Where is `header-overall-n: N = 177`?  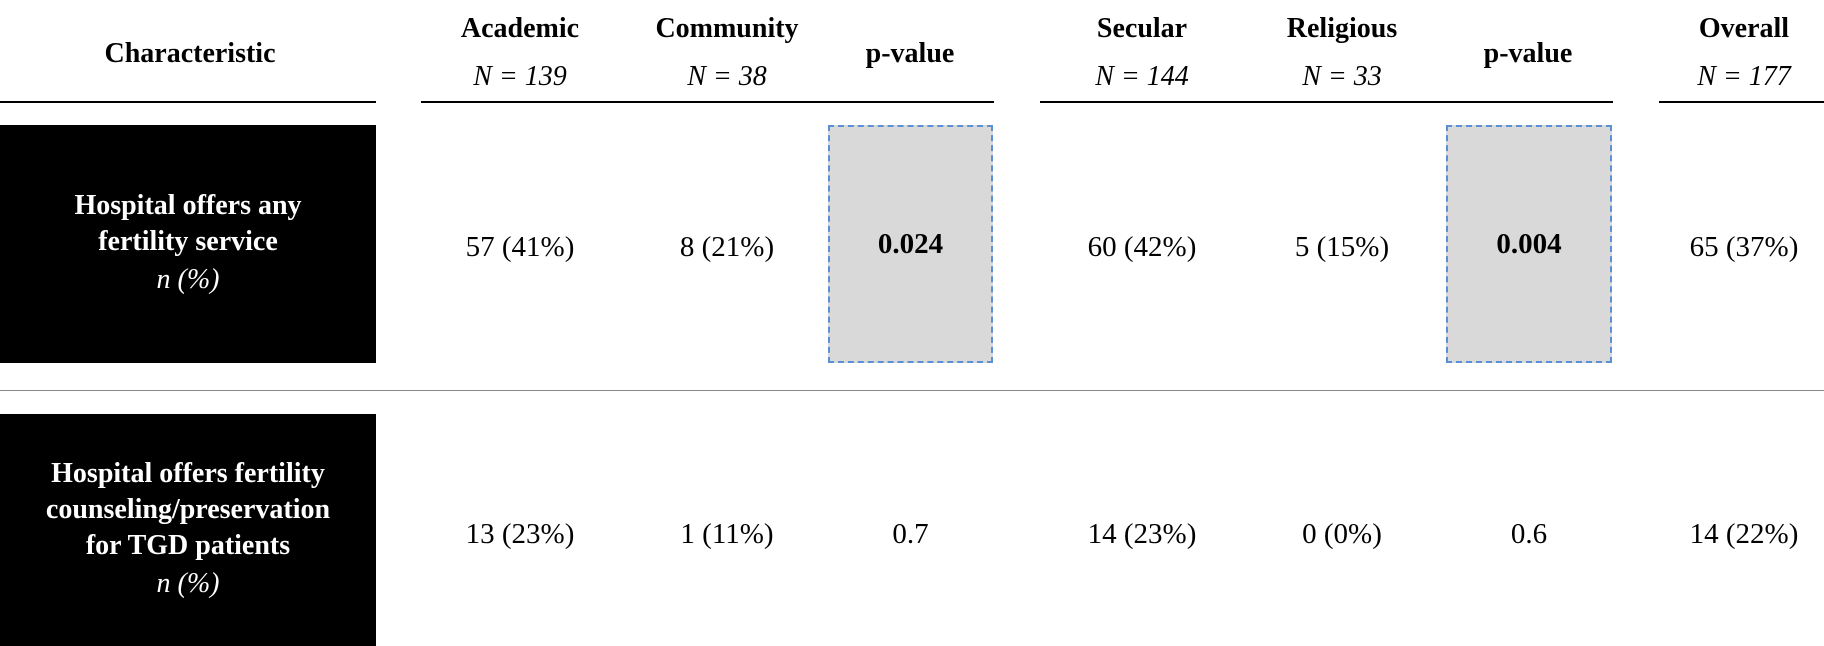 header-overall-n: N = 177 is located at coordinates (1744, 76).